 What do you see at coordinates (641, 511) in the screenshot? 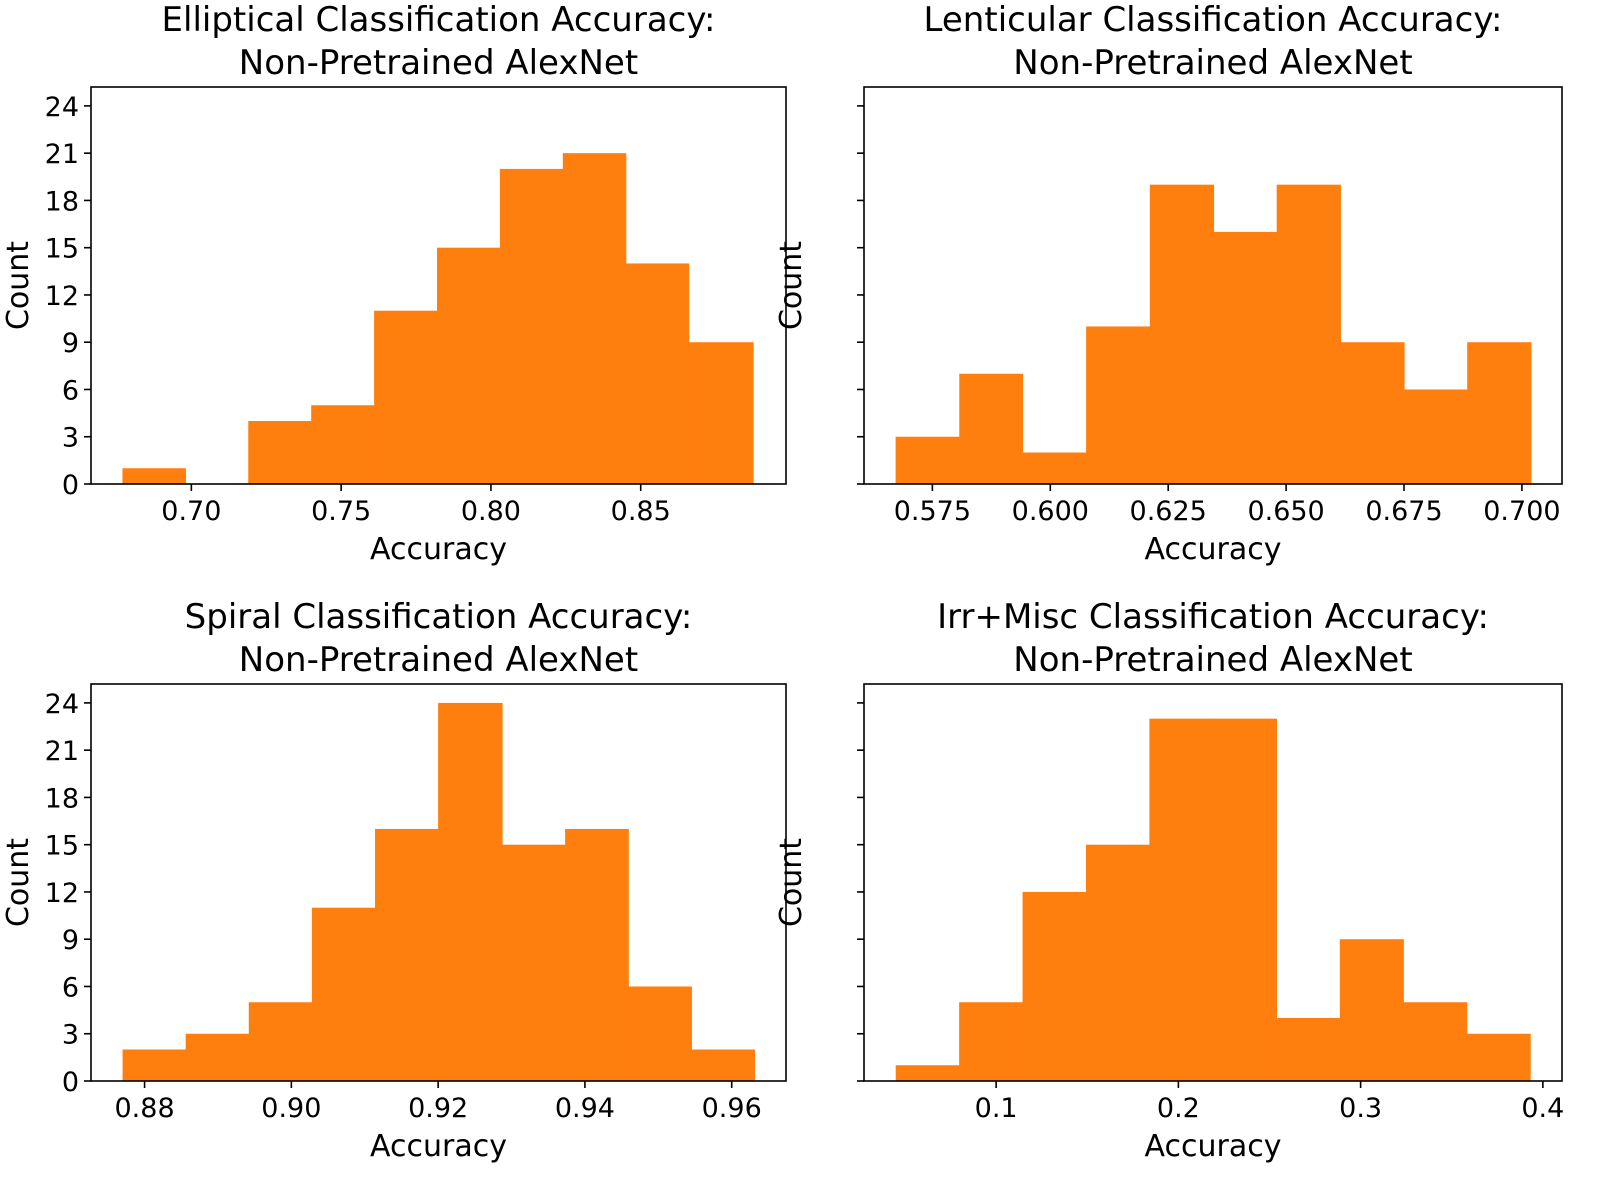
I see `x-tick-label: 0.85` at bounding box center [641, 511].